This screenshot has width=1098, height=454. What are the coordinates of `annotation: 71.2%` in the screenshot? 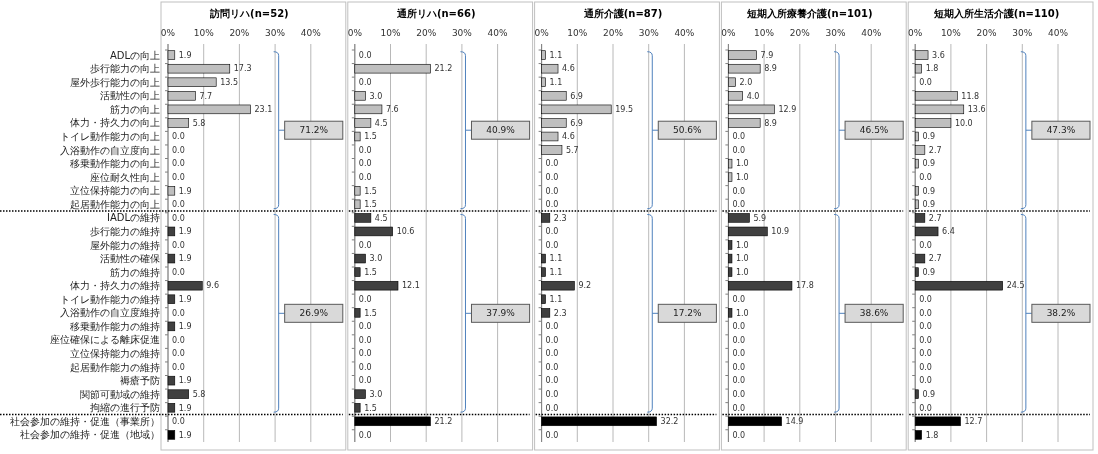 It's located at (314, 130).